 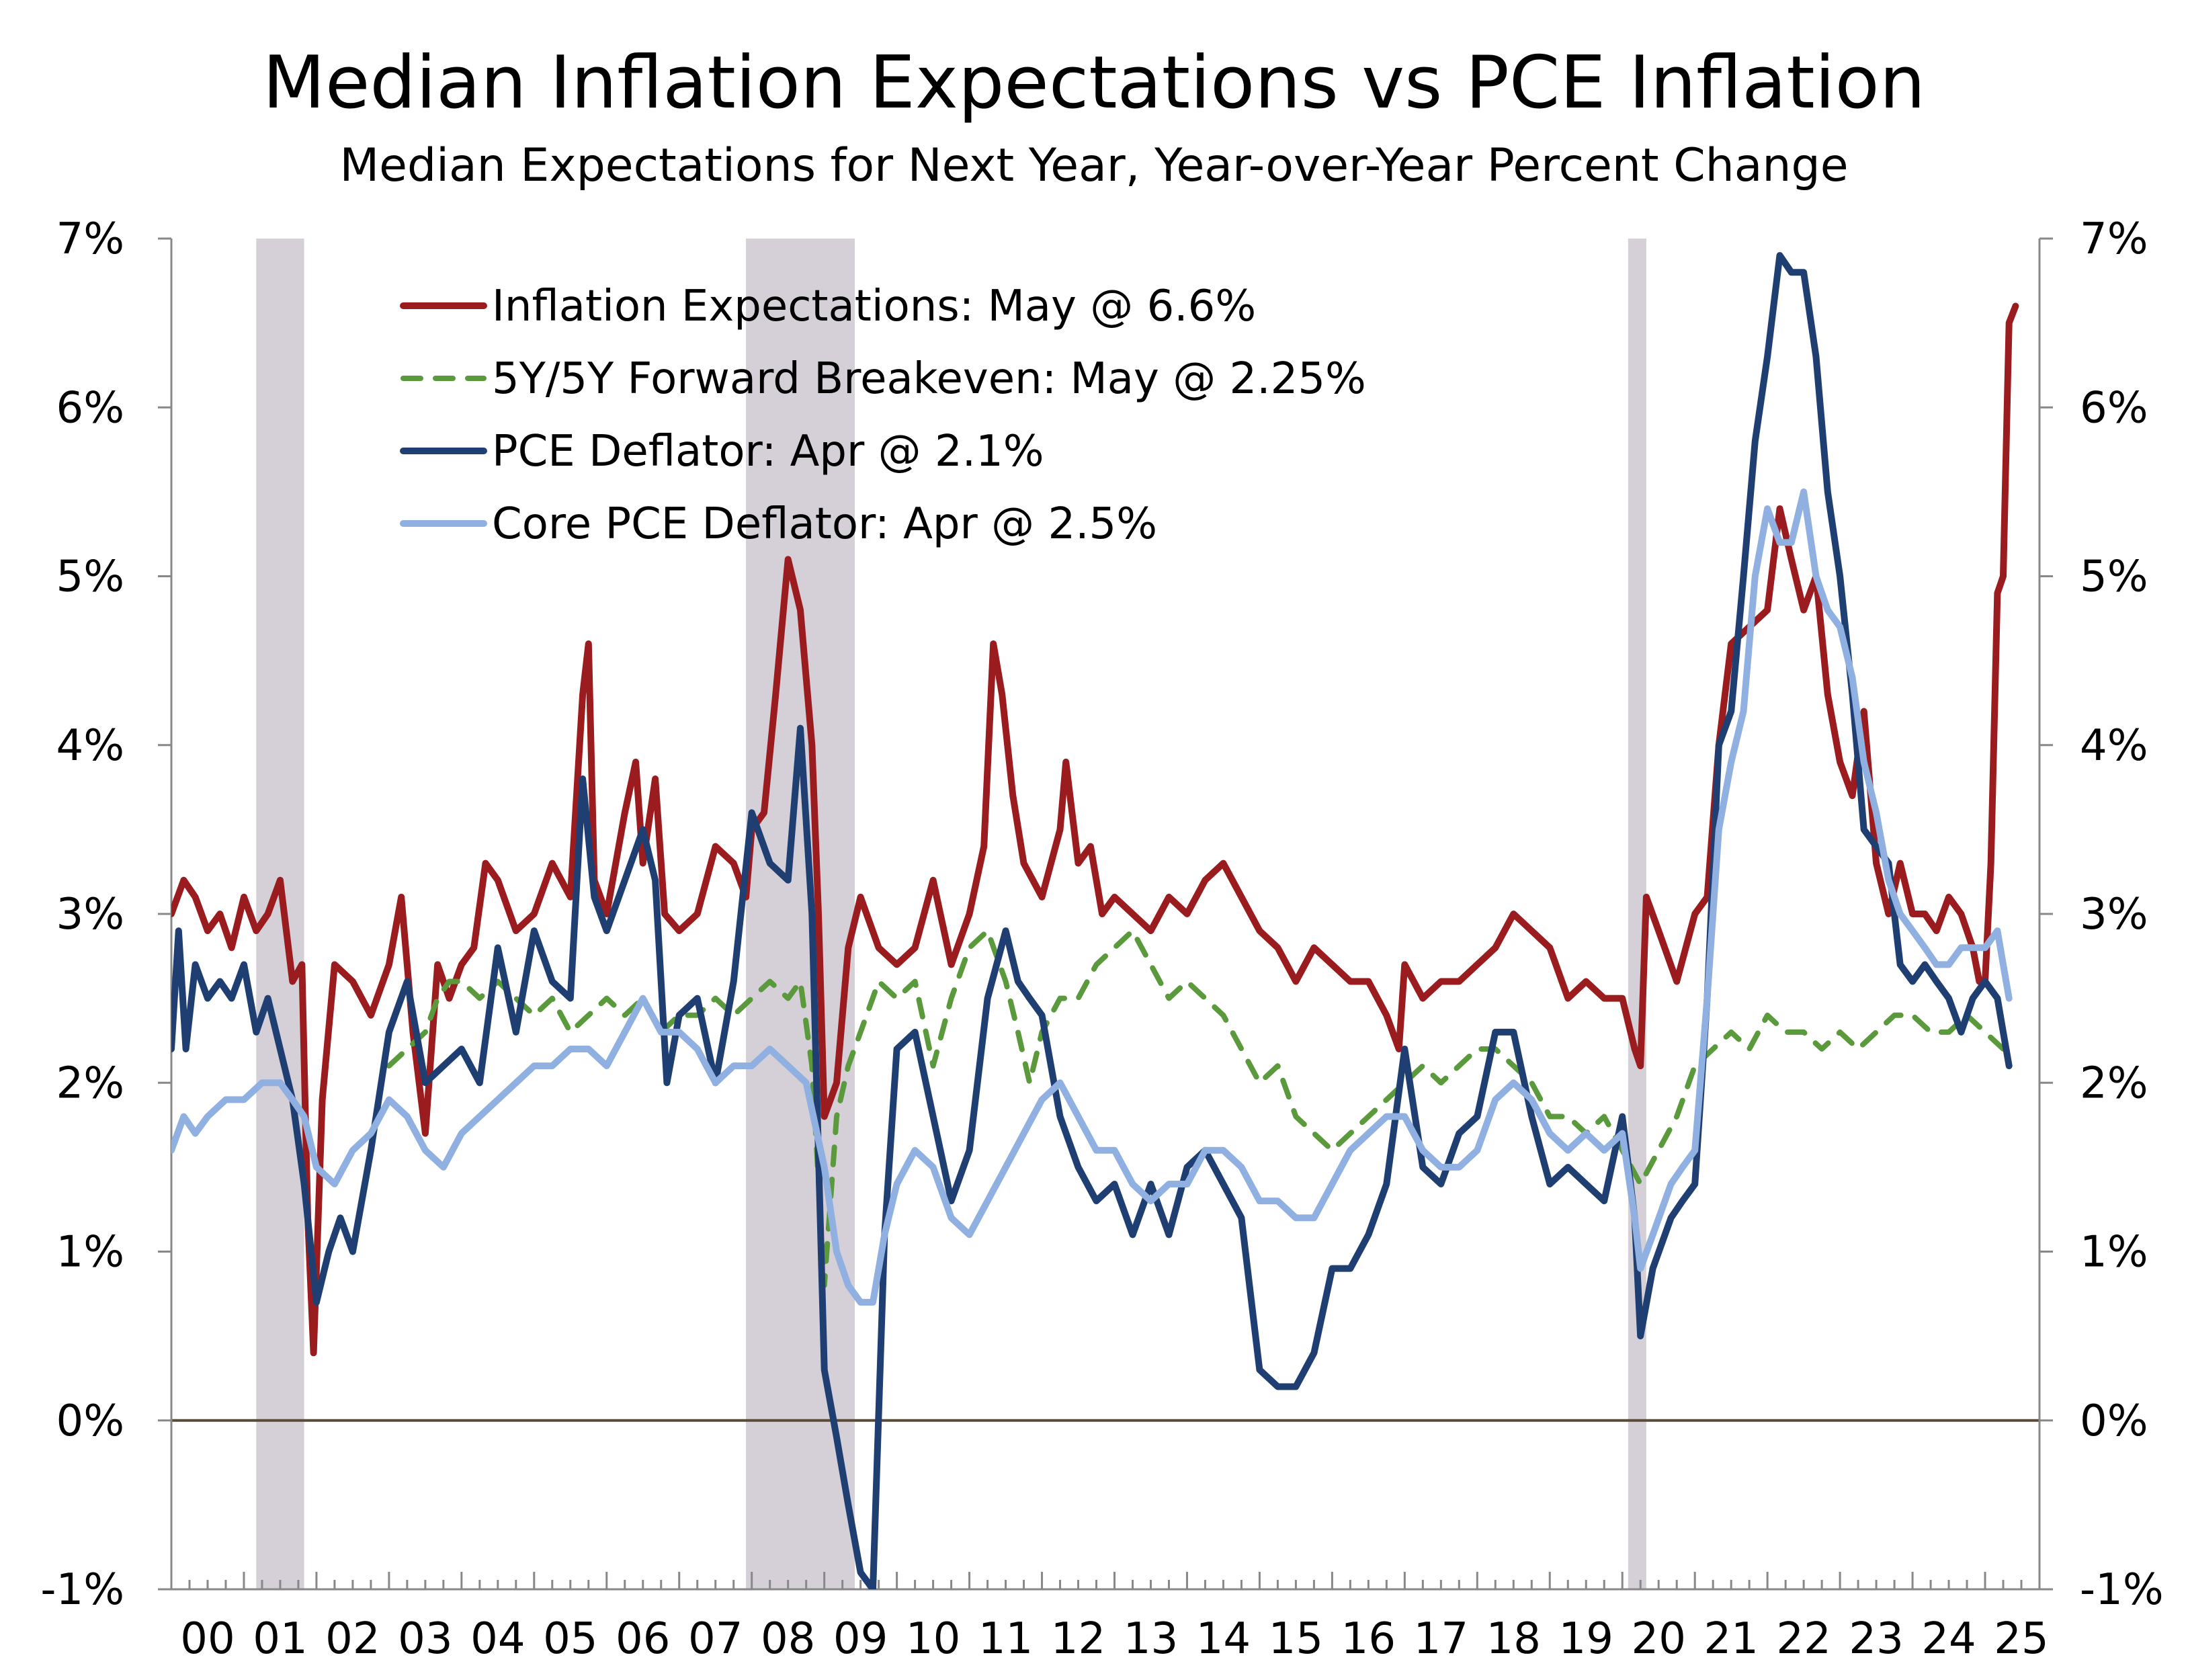 What do you see at coordinates (1441, 1639) in the screenshot?
I see `x-tick-label: 17` at bounding box center [1441, 1639].